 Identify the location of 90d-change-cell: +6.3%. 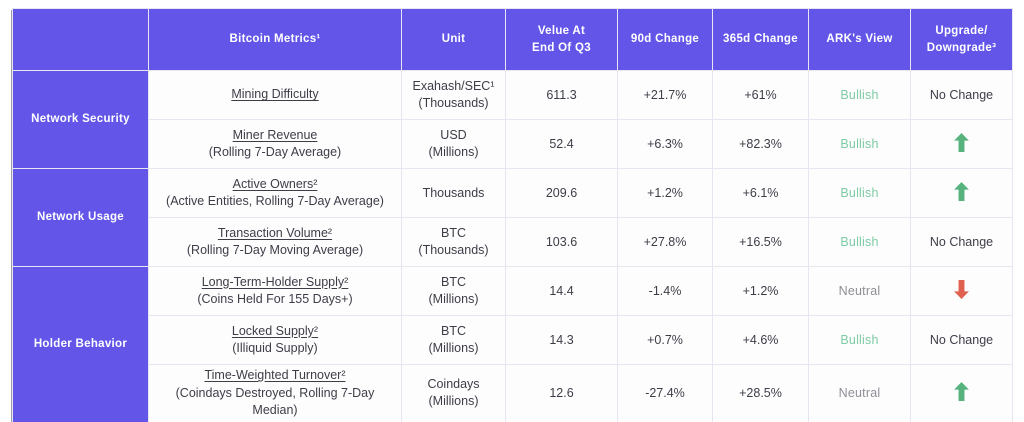
(665, 144).